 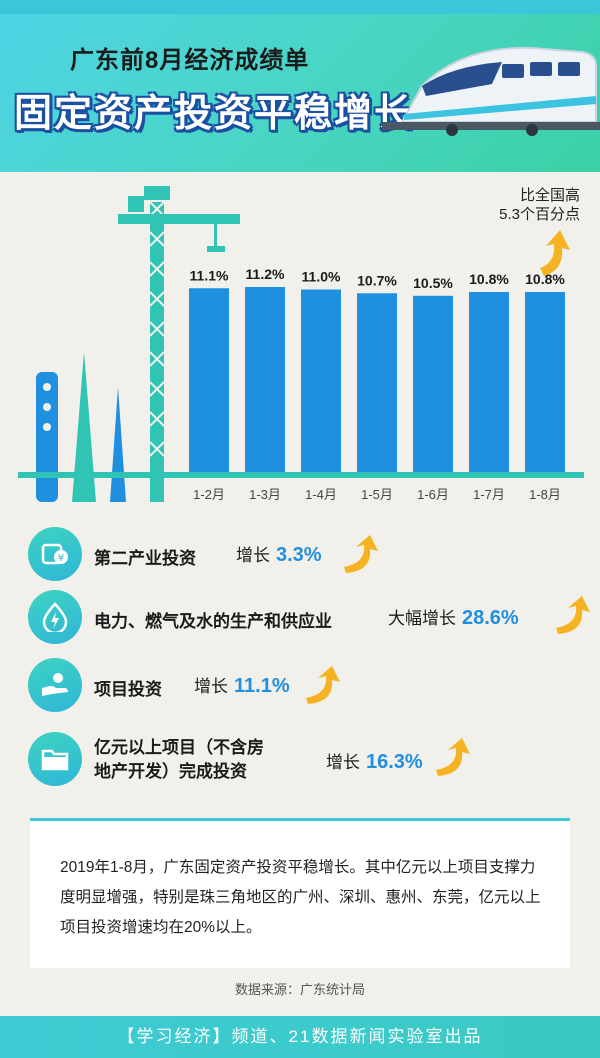 What do you see at coordinates (170, 771) in the screenshot?
I see `item-label-line2: 地产开发）完成投资` at bounding box center [170, 771].